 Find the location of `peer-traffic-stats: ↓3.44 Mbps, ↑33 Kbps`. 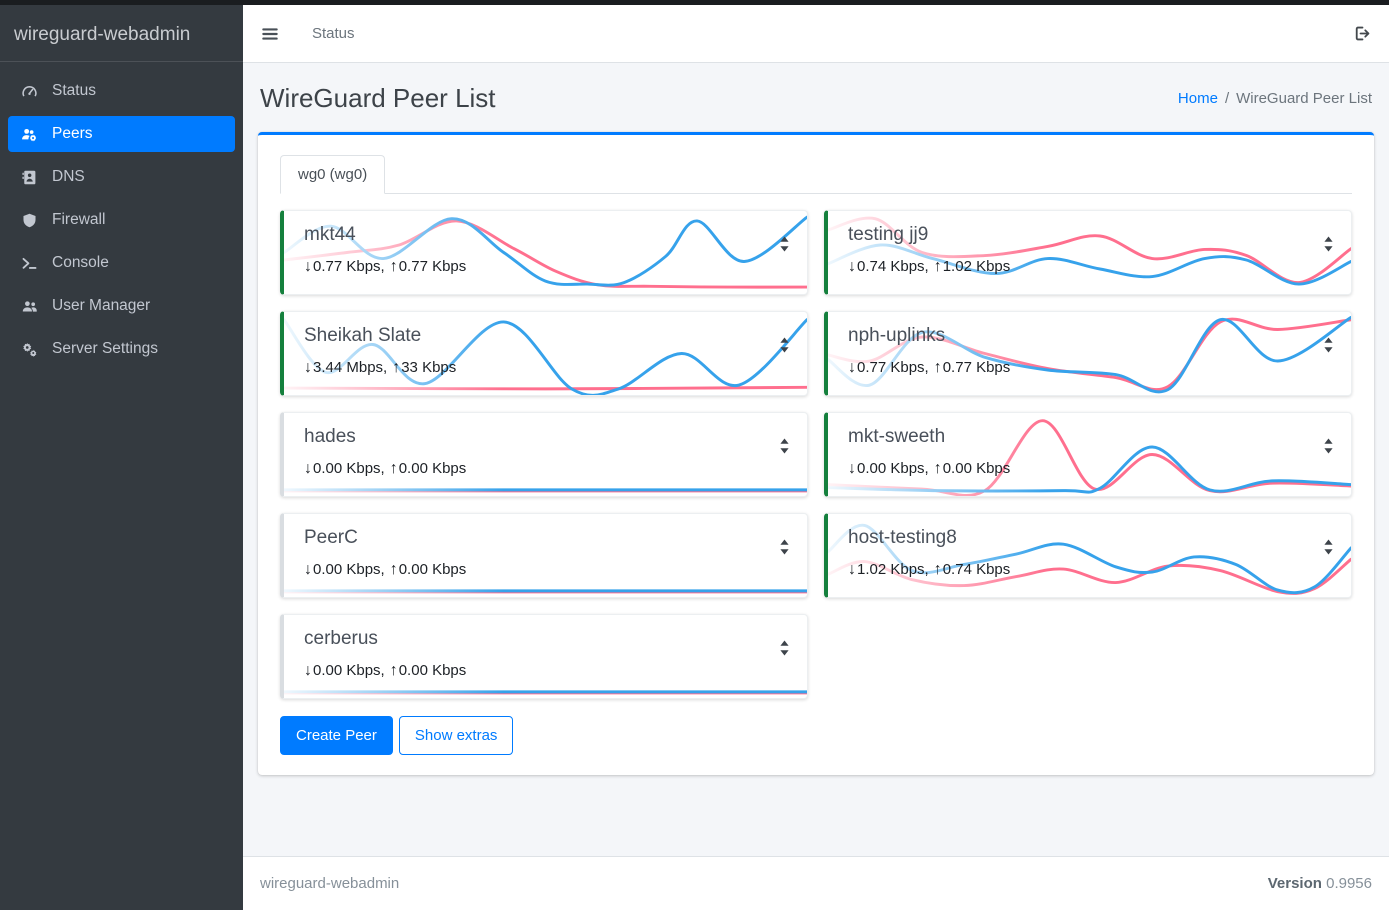

peer-traffic-stats: ↓3.44 Mbps, ↑33 Kbps is located at coordinates (545, 368).